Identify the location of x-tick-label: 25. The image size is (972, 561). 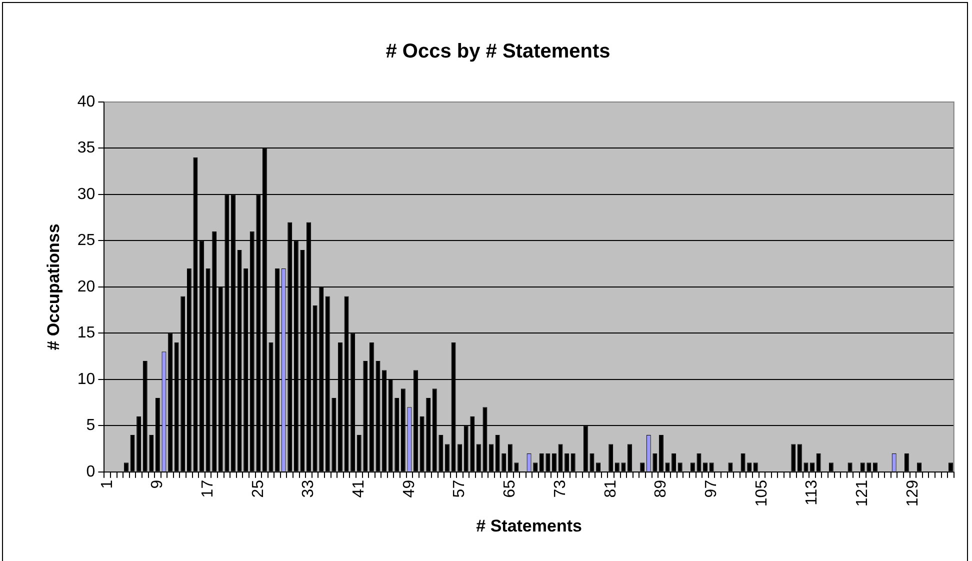
(258, 489).